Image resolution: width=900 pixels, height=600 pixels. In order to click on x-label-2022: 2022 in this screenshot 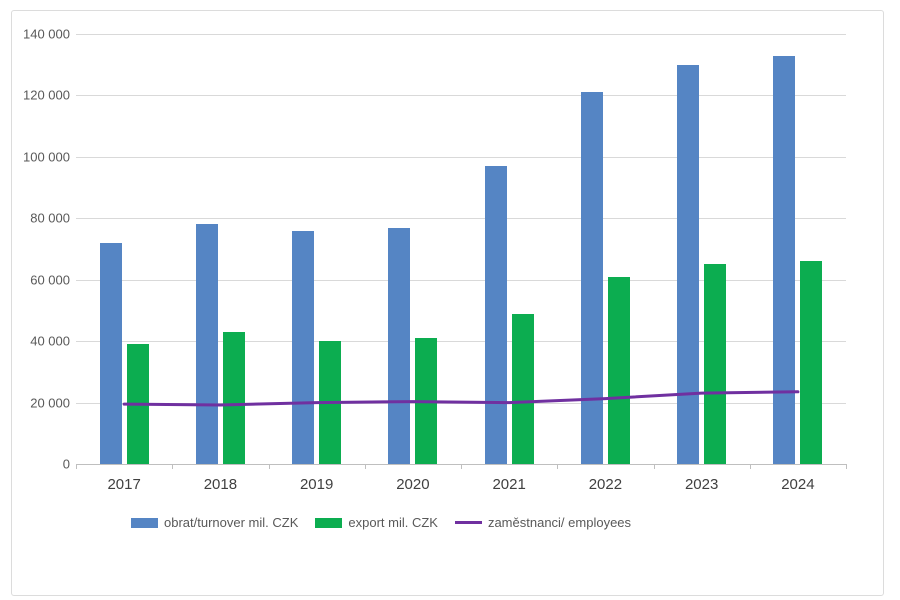, I will do `click(605, 484)`.